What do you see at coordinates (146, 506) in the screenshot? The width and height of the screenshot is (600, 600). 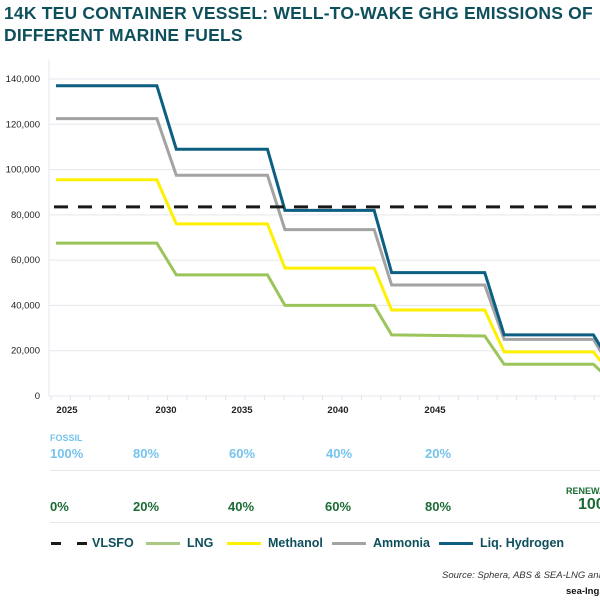 I see `renew-pct-2030: 20%` at bounding box center [146, 506].